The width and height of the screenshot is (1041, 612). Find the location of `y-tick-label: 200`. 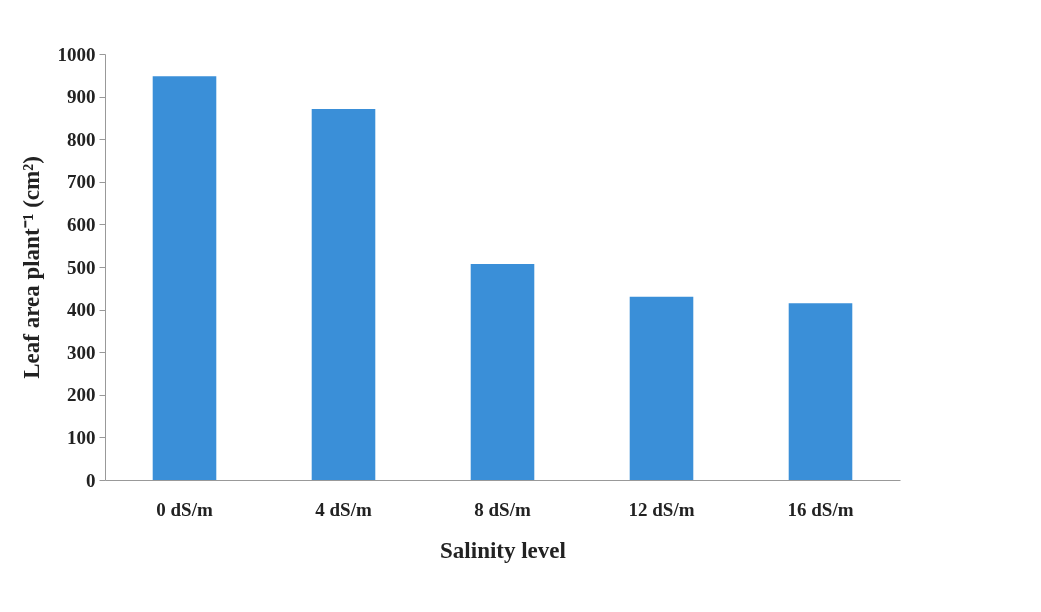

y-tick-label: 200 is located at coordinates (81, 395).